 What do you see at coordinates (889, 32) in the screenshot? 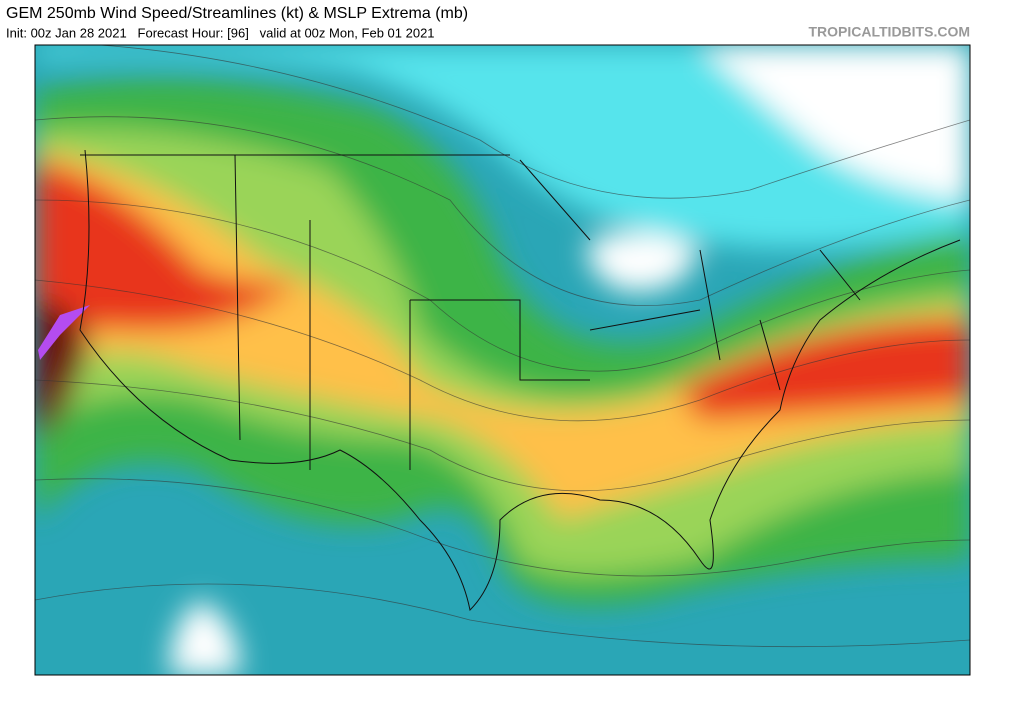
I see `site: TROPICALTIDBITS.COM` at bounding box center [889, 32].